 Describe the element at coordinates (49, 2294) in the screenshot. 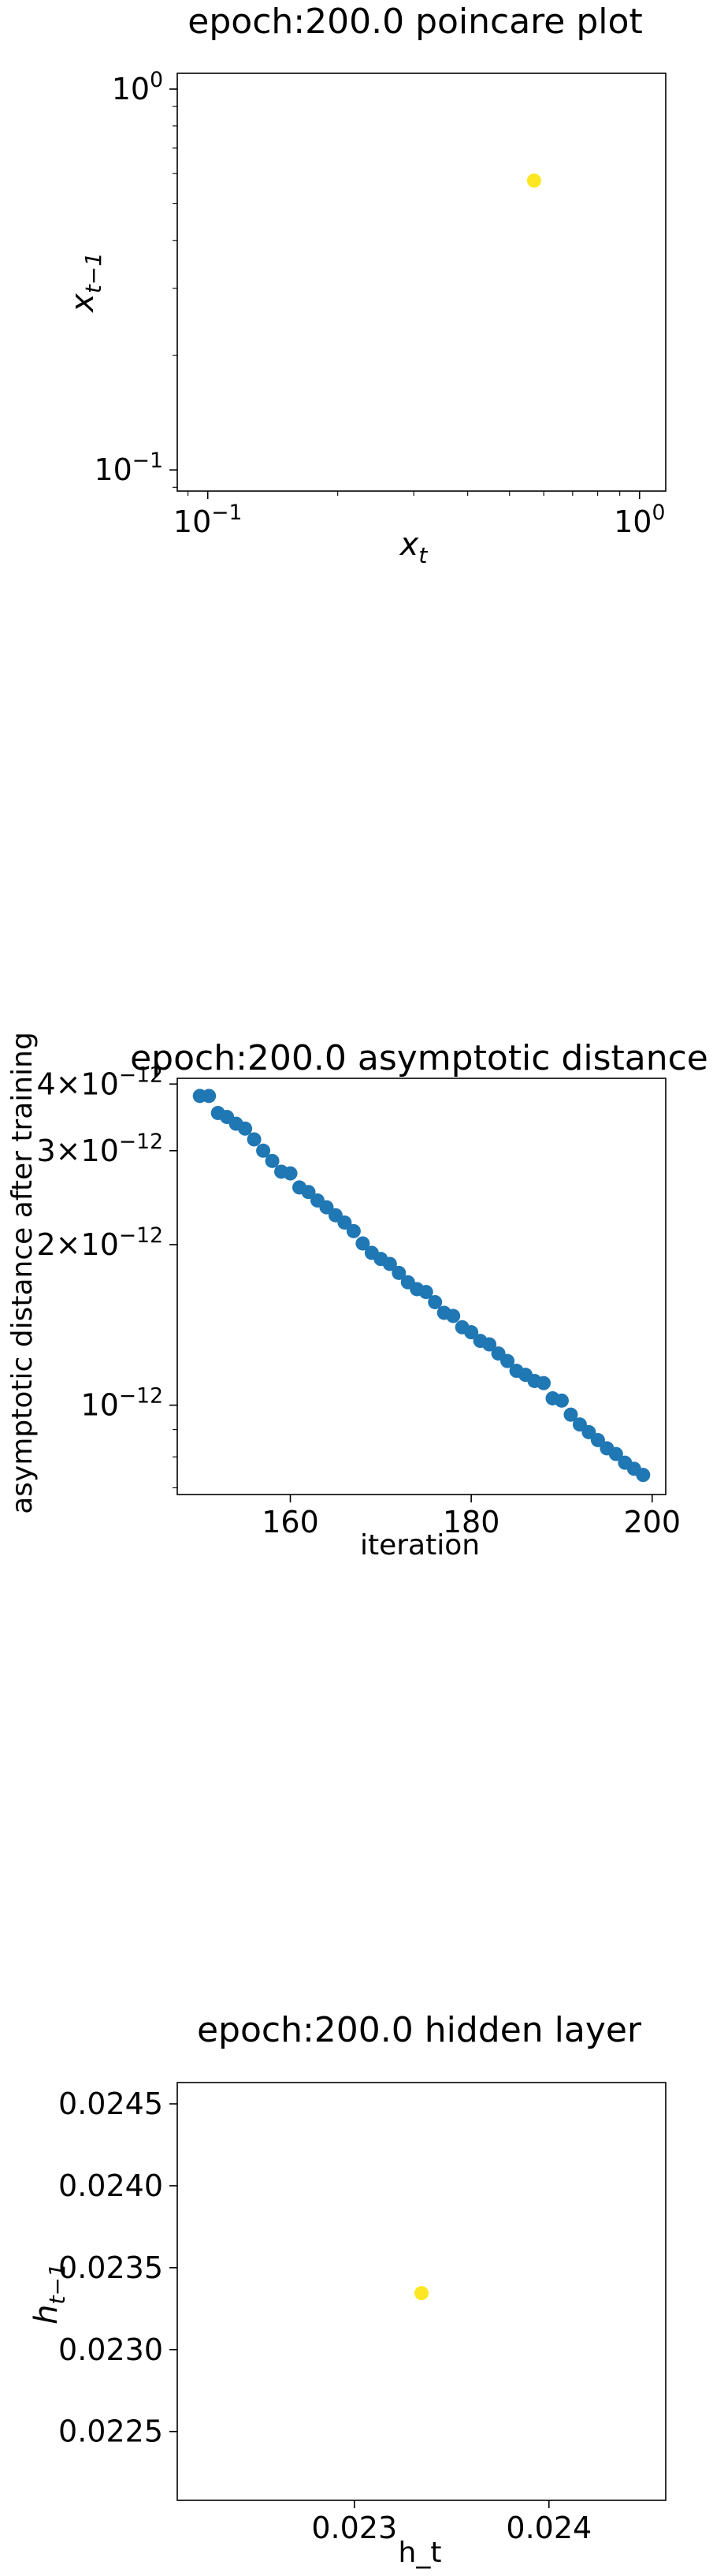

I see `y-axis-label: ht−1` at that location.